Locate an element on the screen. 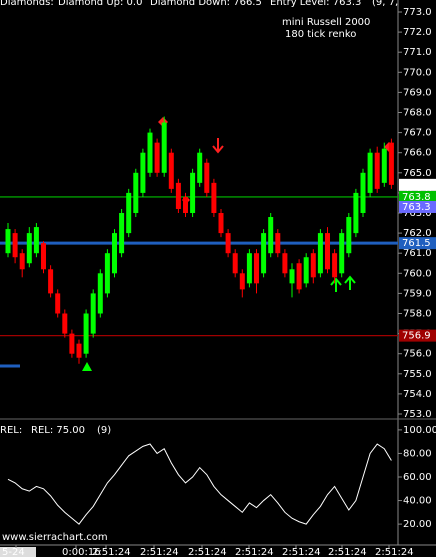 Image resolution: width=436 pixels, height=557 pixels. level-label: 763.8 is located at coordinates (416, 197).